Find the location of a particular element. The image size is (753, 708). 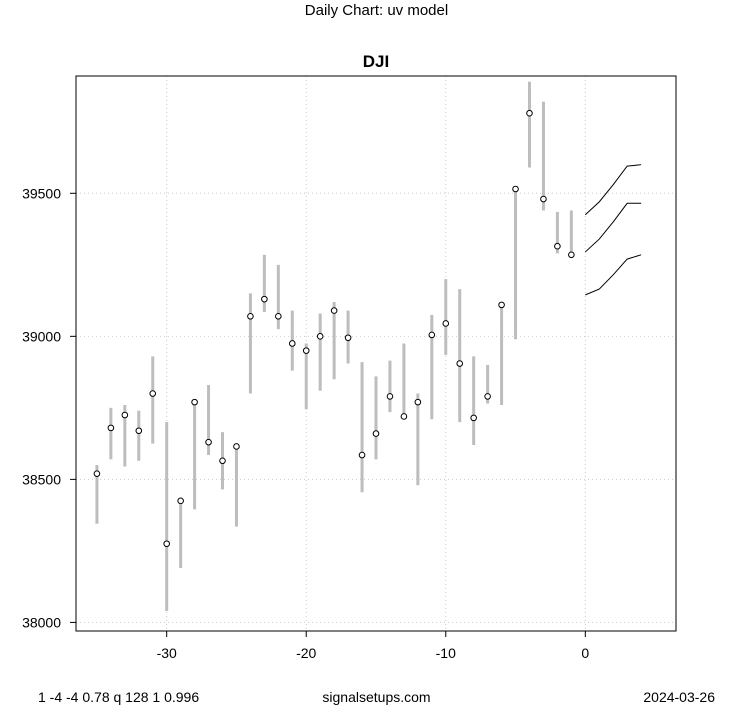

forecast-line-middle is located at coordinates (613, 227).